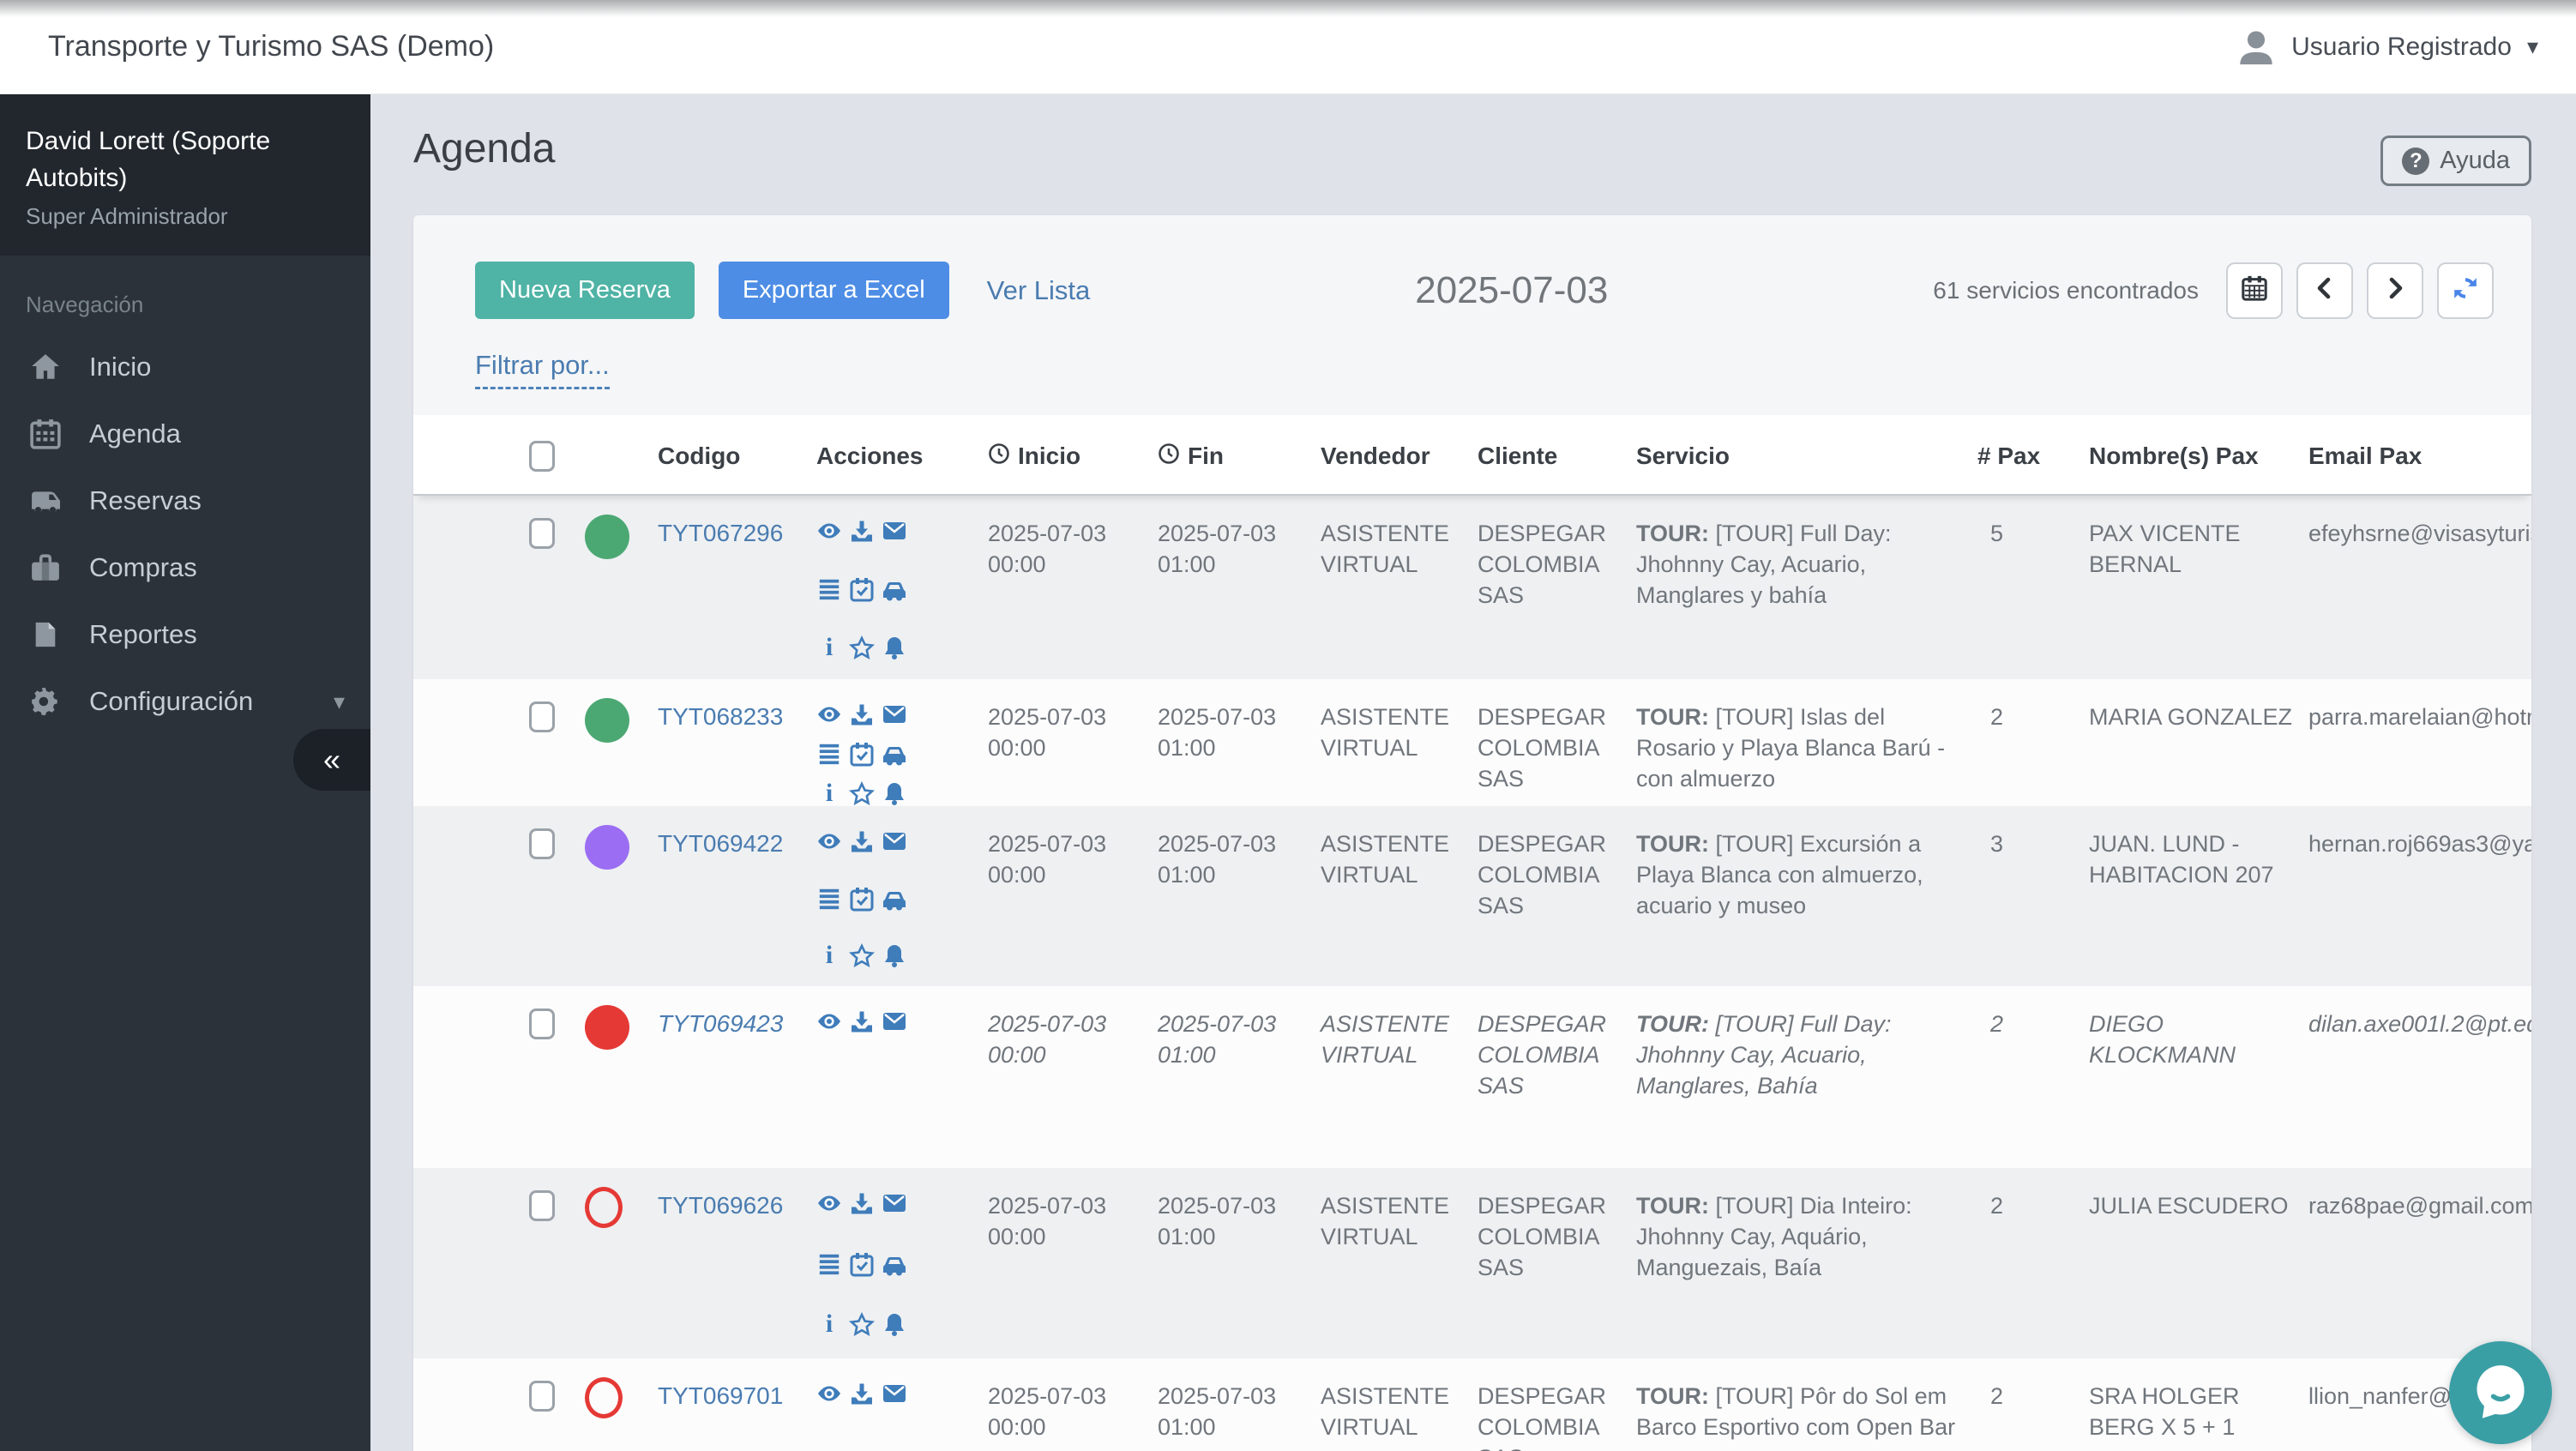 The height and width of the screenshot is (1451, 2576). Describe the element at coordinates (721, 533) in the screenshot. I see `reservation-code-link: TYT067296` at that location.